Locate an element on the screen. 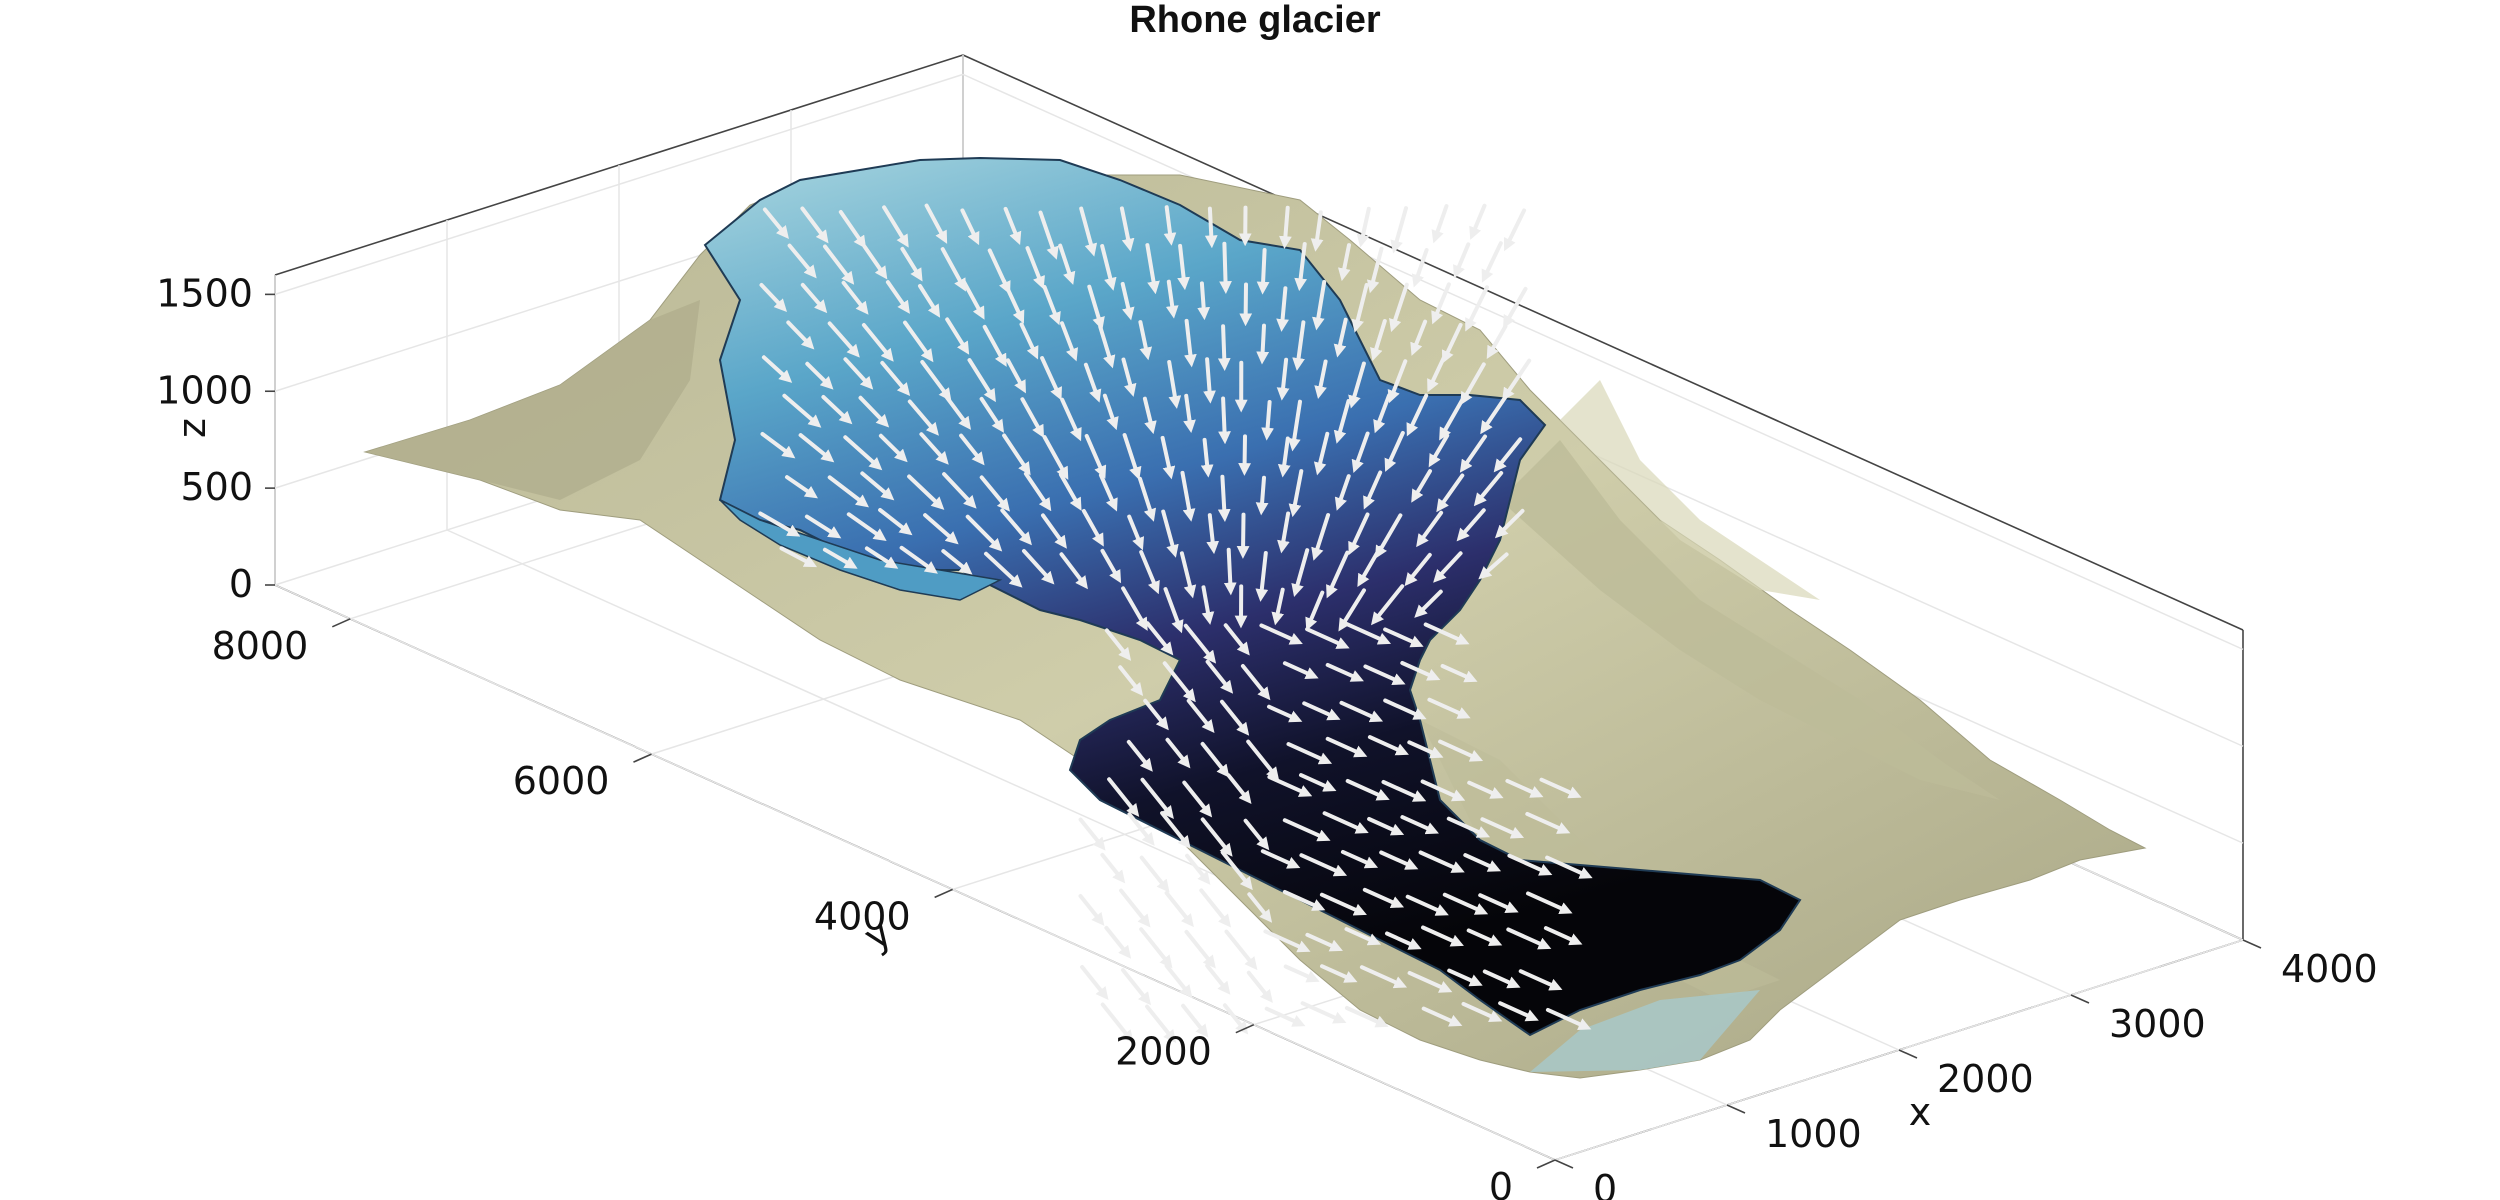 Image resolution: width=2500 pixels, height=1200 pixels. z-tick-label: 0 is located at coordinates (241, 584).